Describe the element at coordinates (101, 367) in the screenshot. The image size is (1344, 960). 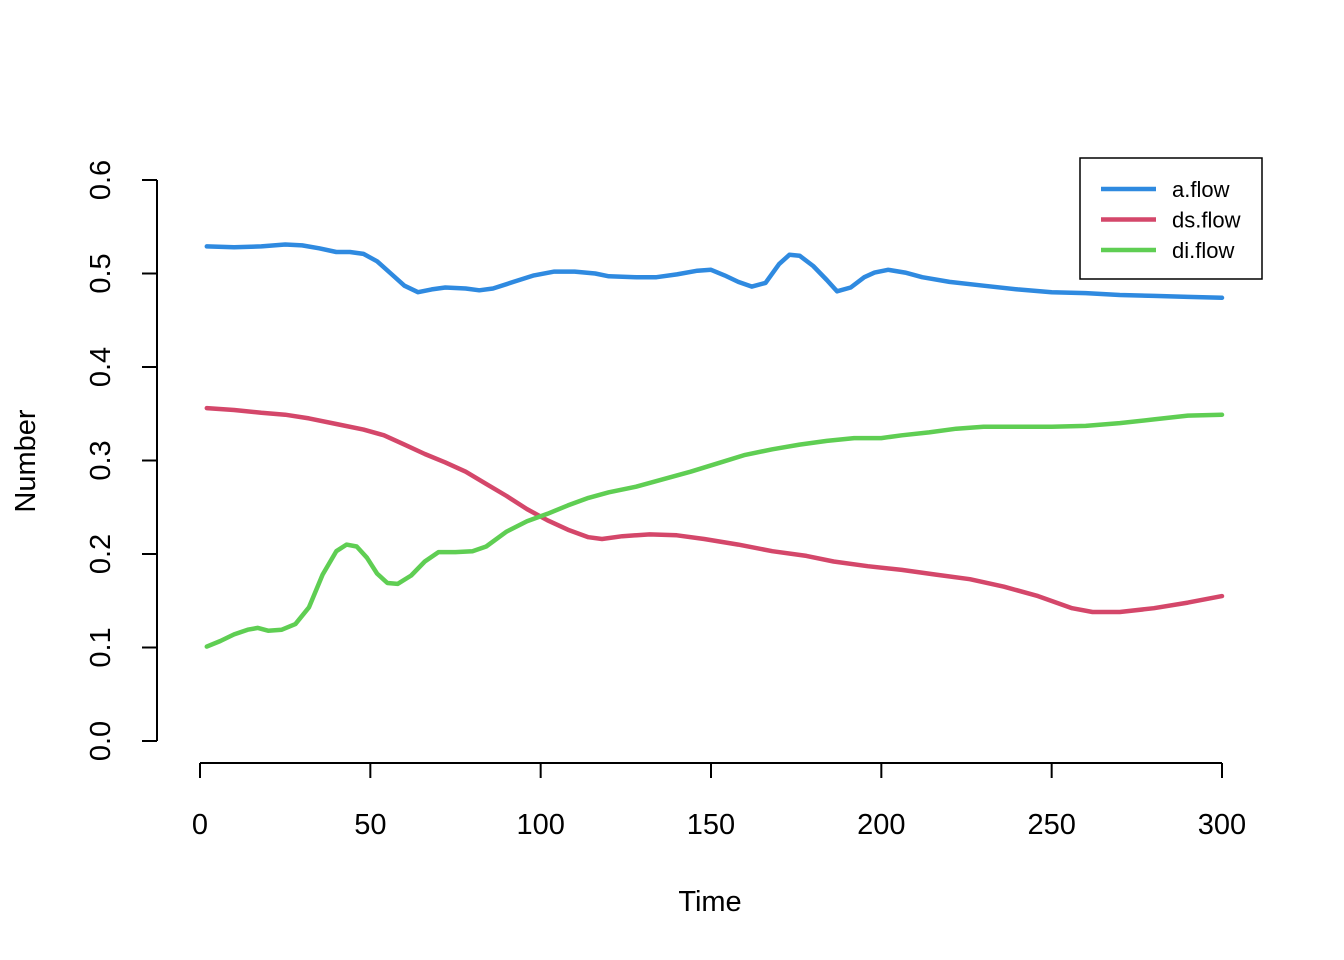
I see `y-tick-label: 0.4` at that location.